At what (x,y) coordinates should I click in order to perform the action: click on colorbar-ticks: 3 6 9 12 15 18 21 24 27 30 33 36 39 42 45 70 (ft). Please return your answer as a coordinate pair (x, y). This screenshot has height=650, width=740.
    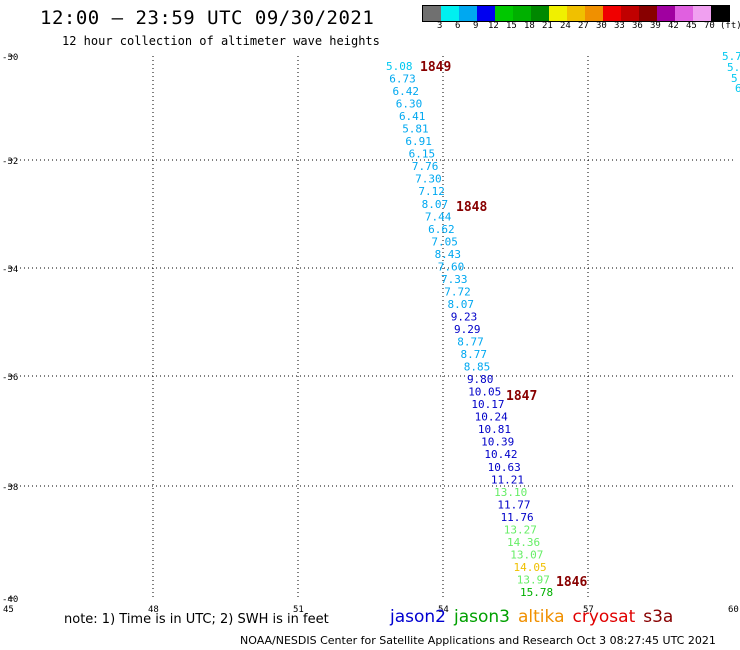
    Looking at the image, I should click on (581, 27).